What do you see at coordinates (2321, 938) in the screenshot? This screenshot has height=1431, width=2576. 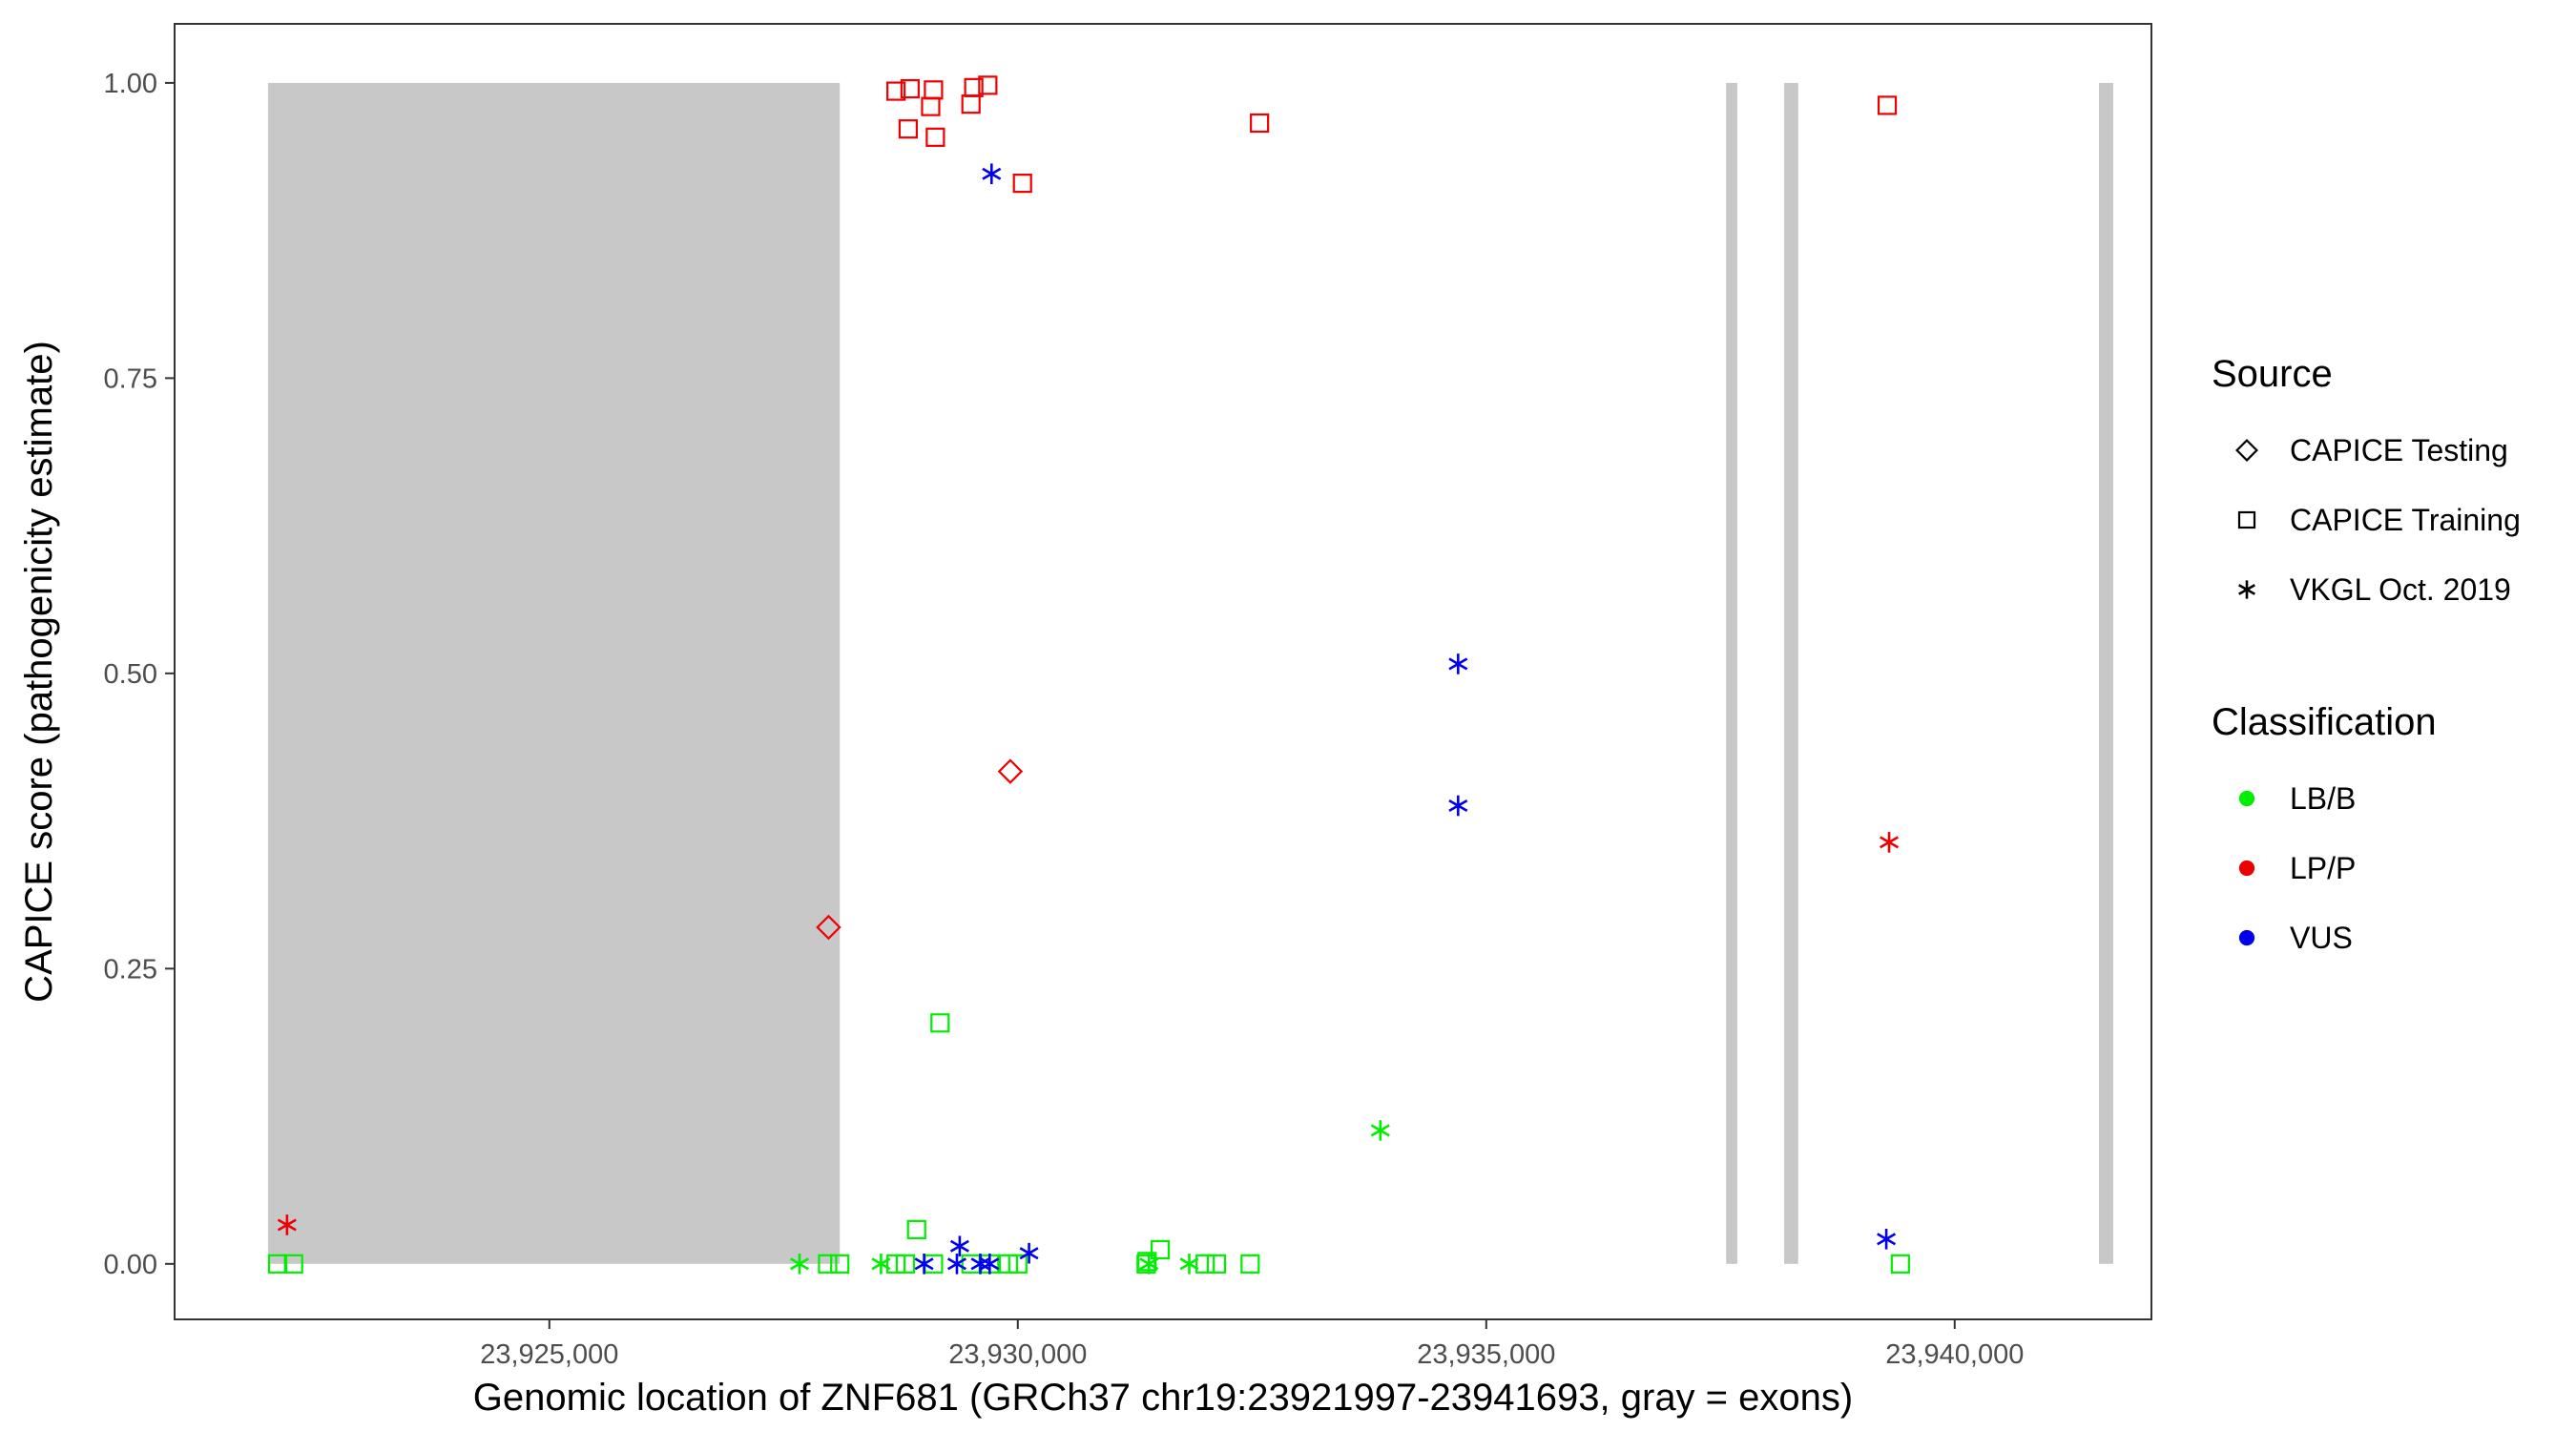 I see `legend-label: VUS` at bounding box center [2321, 938].